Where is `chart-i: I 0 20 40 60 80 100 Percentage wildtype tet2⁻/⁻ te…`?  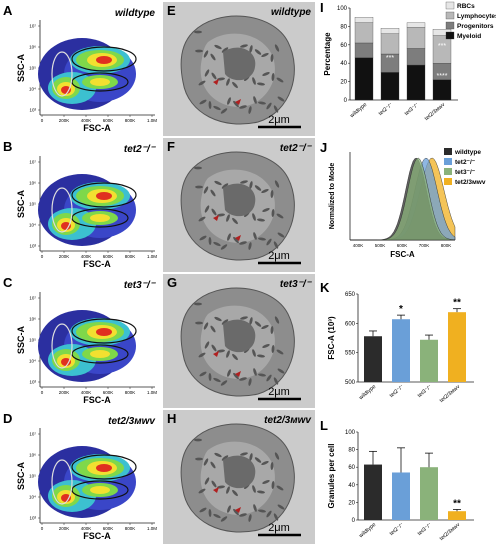 chart-i: I 0 20 40 60 80 100 Percentage wildtype tet2⁻/⁻ te… is located at coordinates (408, 61).